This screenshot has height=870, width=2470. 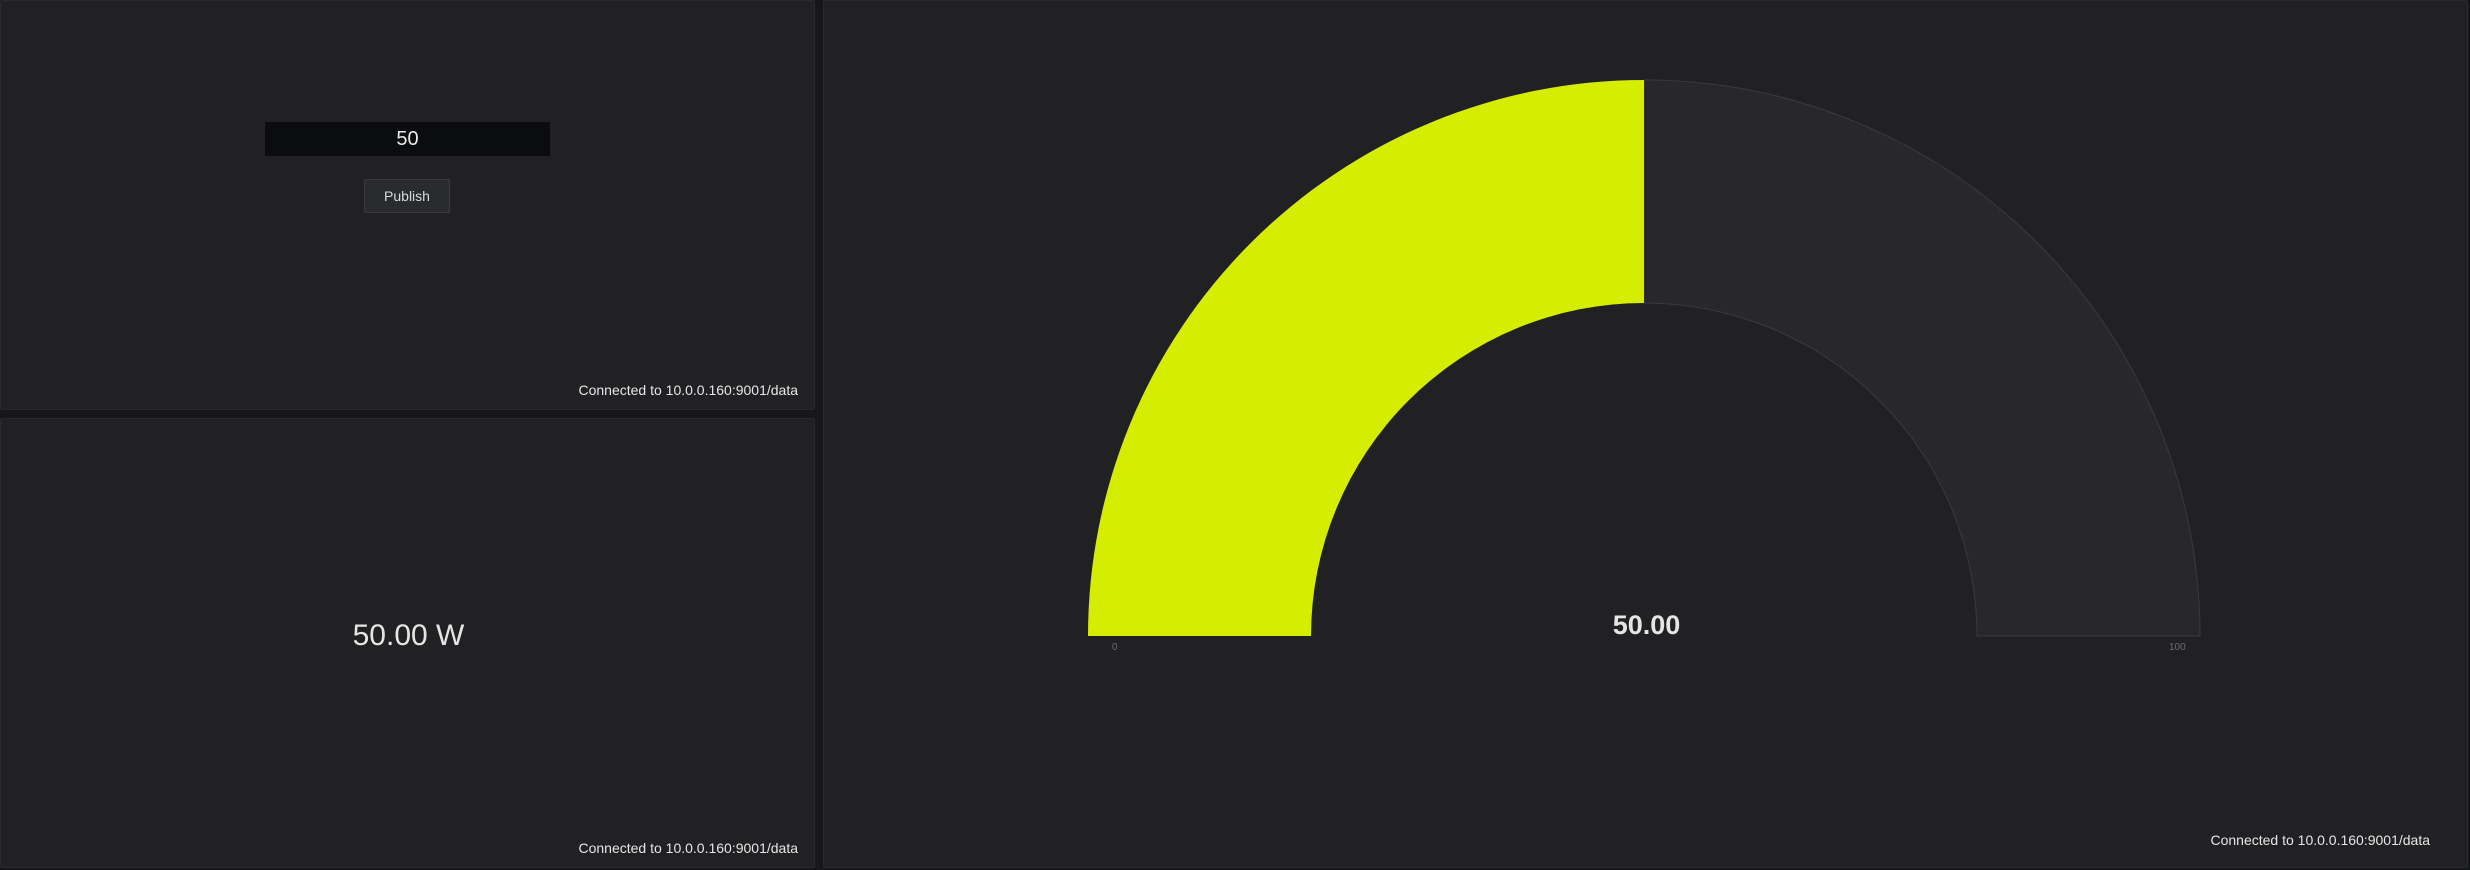 I want to click on gauge-track, so click(x=1922, y=358).